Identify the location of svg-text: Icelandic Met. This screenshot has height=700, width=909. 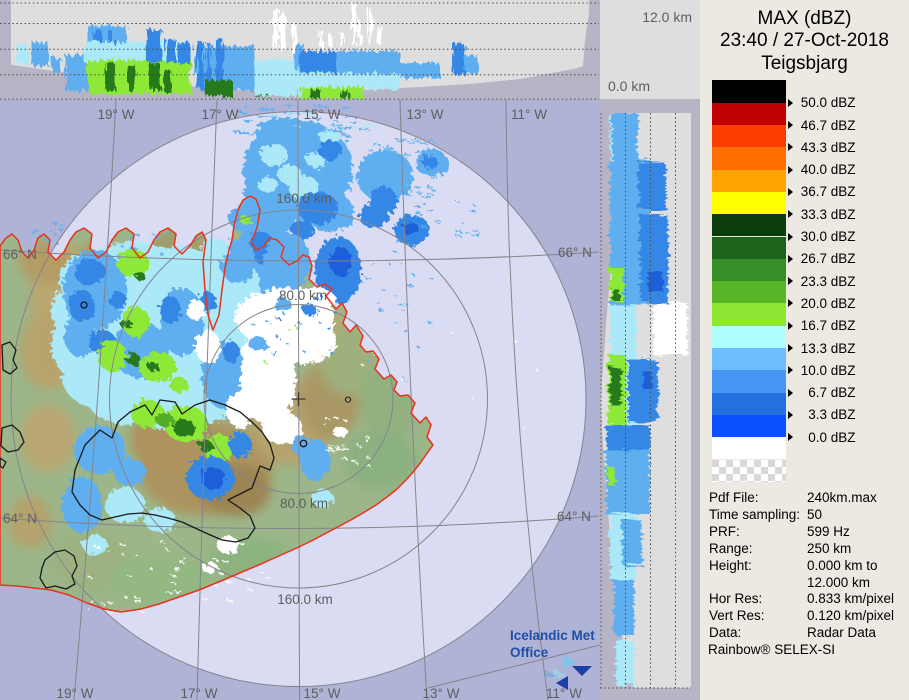
(552, 635).